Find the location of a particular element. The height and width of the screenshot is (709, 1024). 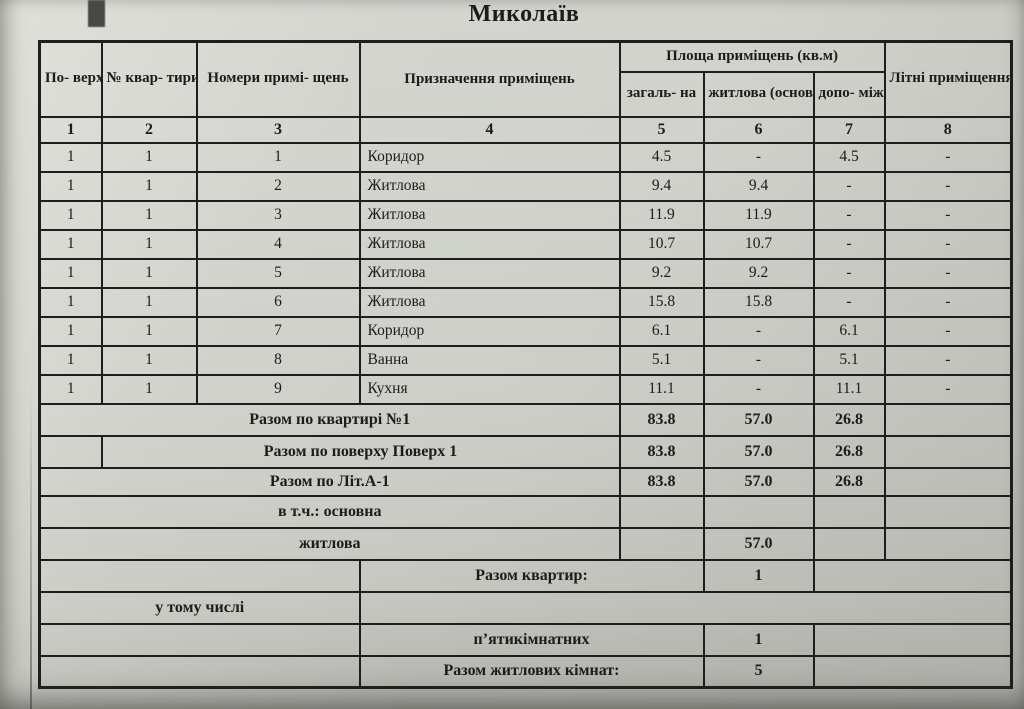

cell-num: 7 is located at coordinates (278, 331).